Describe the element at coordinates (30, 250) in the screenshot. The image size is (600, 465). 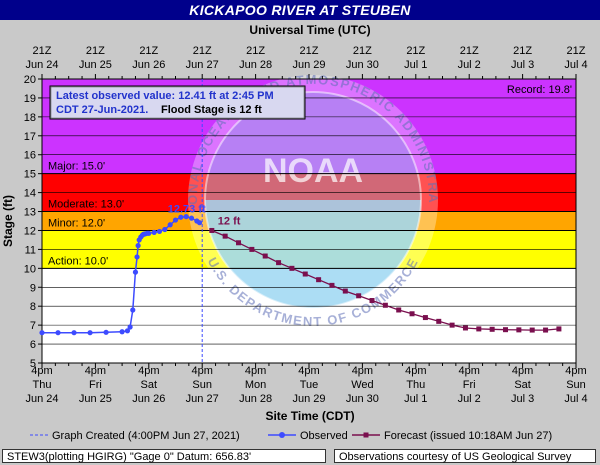
I see `y-tick-label: 11` at that location.